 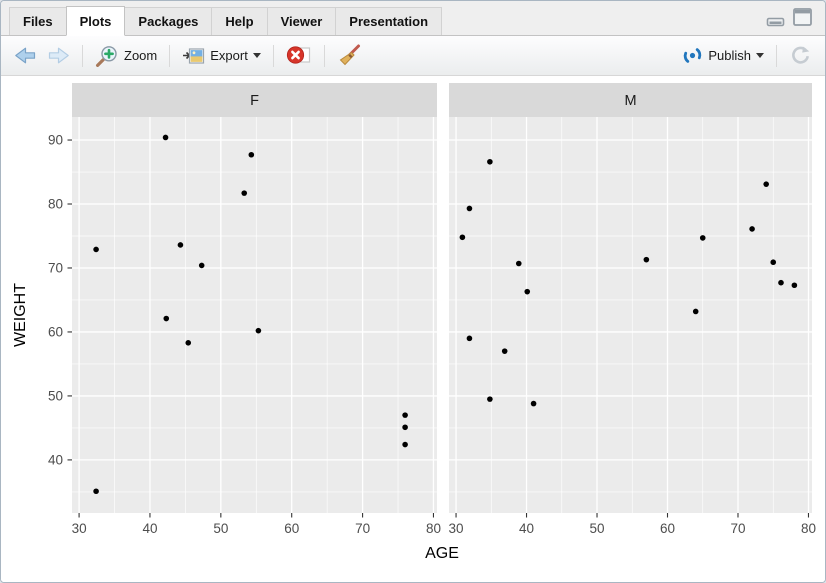 What do you see at coordinates (55, 140) in the screenshot?
I see `y-tick-label: 90` at bounding box center [55, 140].